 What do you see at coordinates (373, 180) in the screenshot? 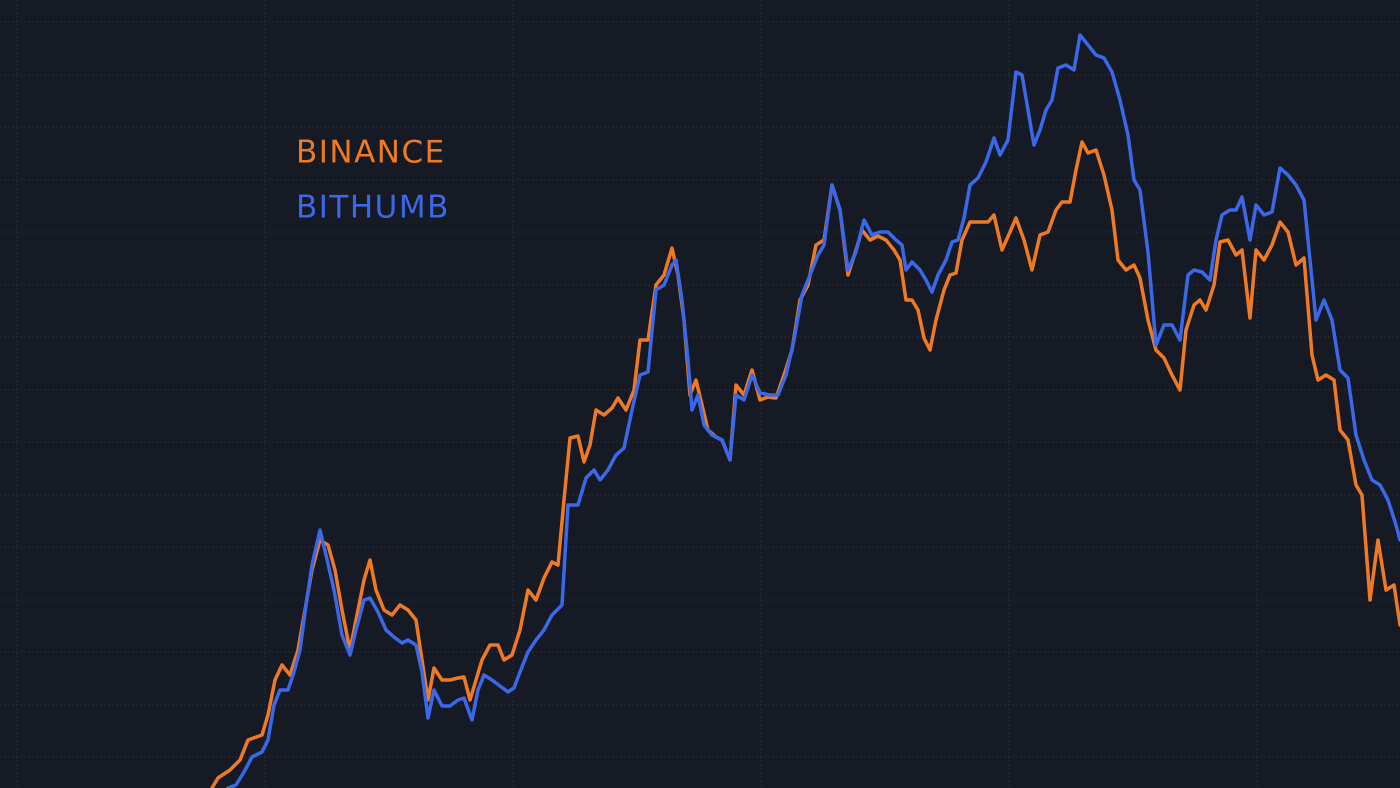
I see `legend: BINANCE BITHUMB` at bounding box center [373, 180].